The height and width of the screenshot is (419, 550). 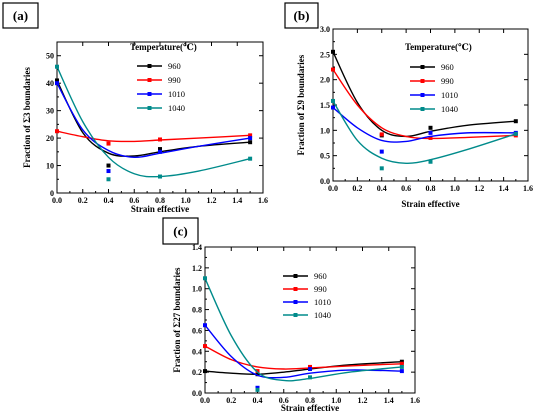 What do you see at coordinates (307, 295) in the screenshot?
I see `legend: 960 990 1010 1040` at bounding box center [307, 295].